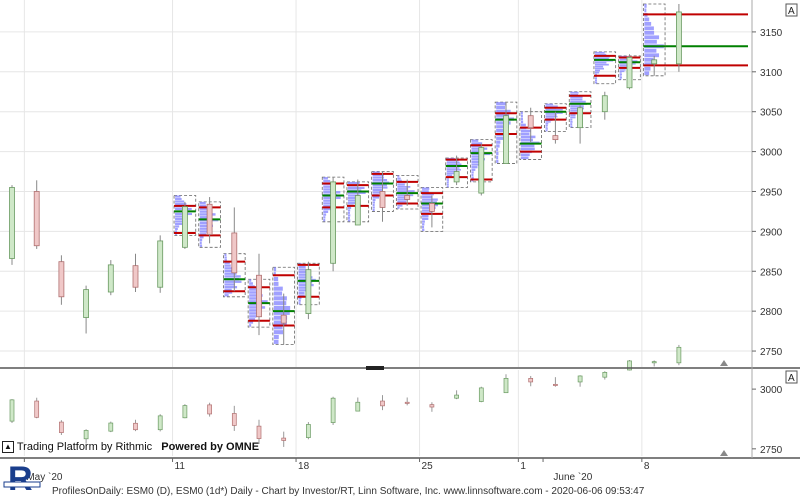 Image resolution: width=800 pixels, height=499 pixels. Describe the element at coordinates (771, 352) in the screenshot. I see `price-tick-label: 2750` at that location.